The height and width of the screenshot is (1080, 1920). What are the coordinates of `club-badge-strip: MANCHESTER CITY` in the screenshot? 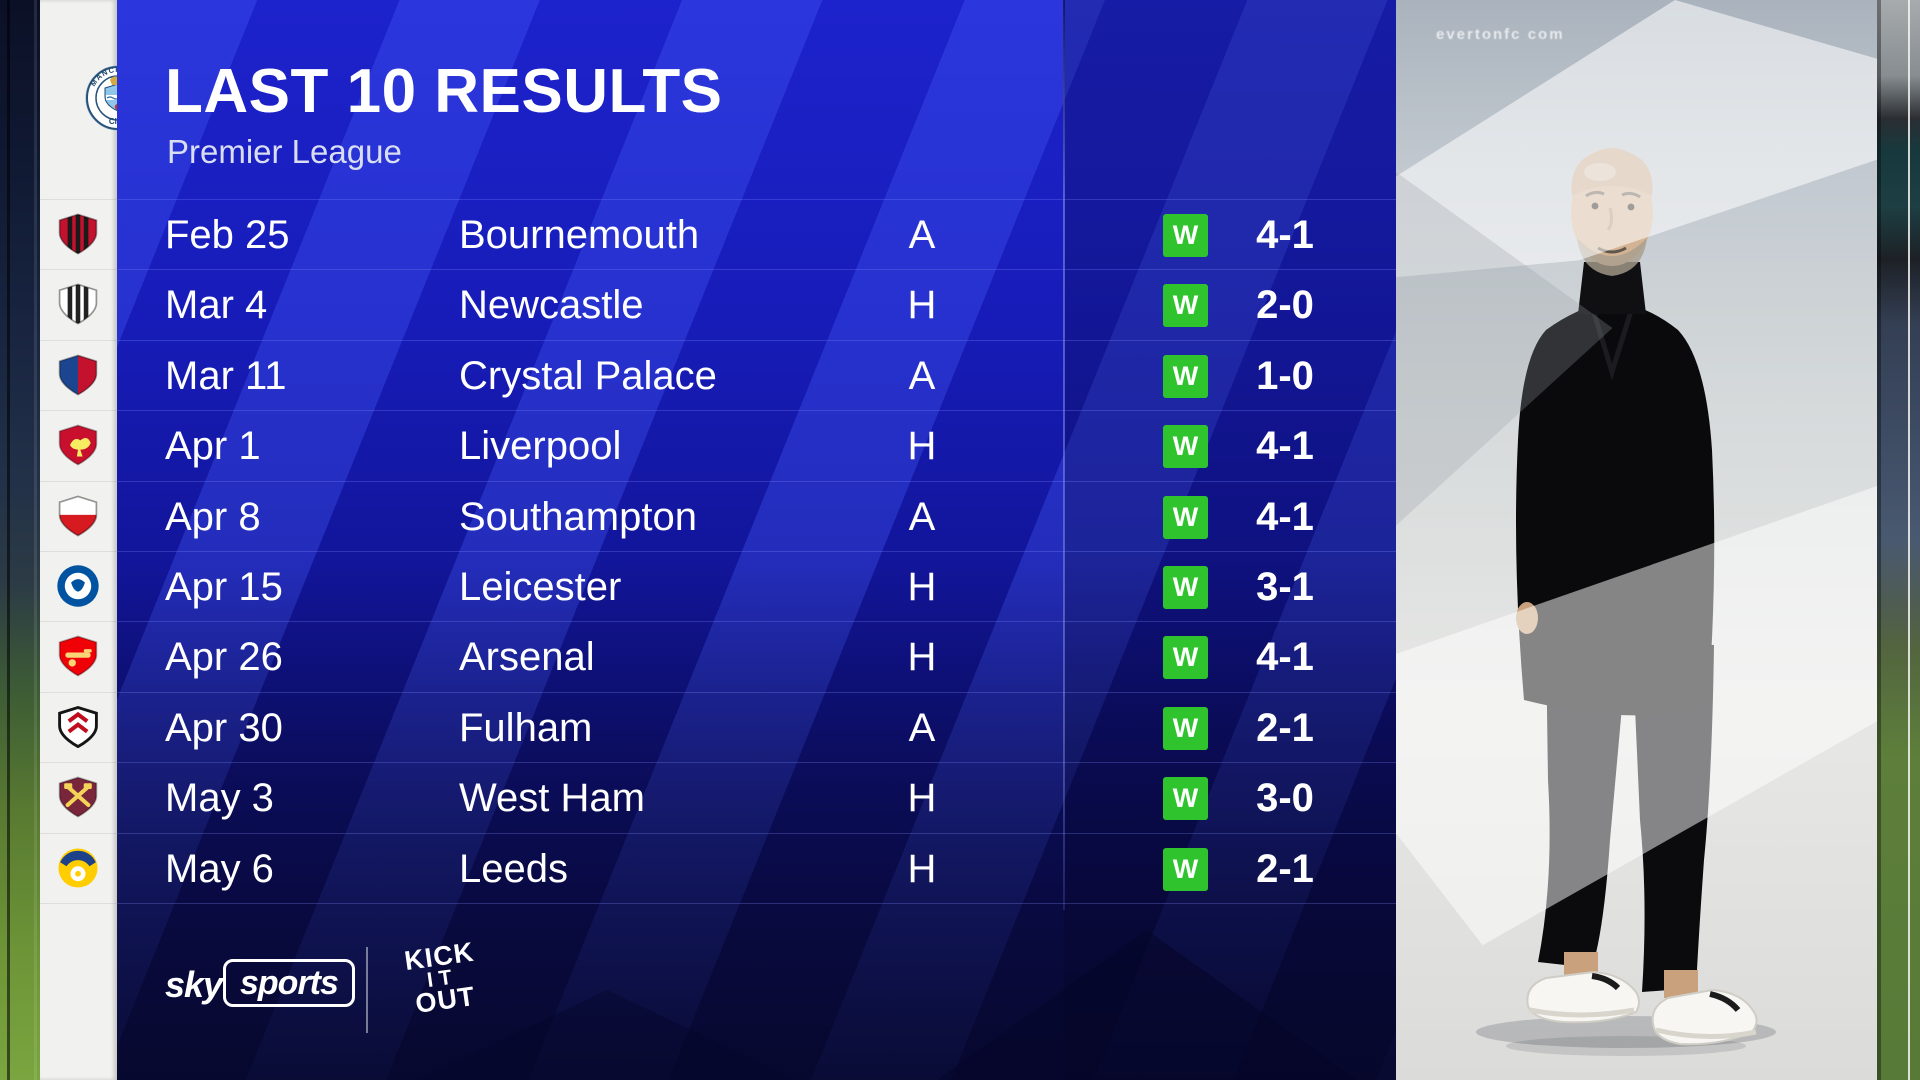 It's located at (95, 540).